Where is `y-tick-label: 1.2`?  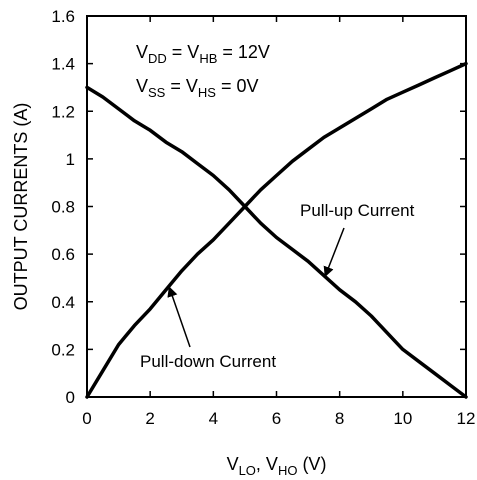 y-tick-label: 1.2 is located at coordinates (63, 111).